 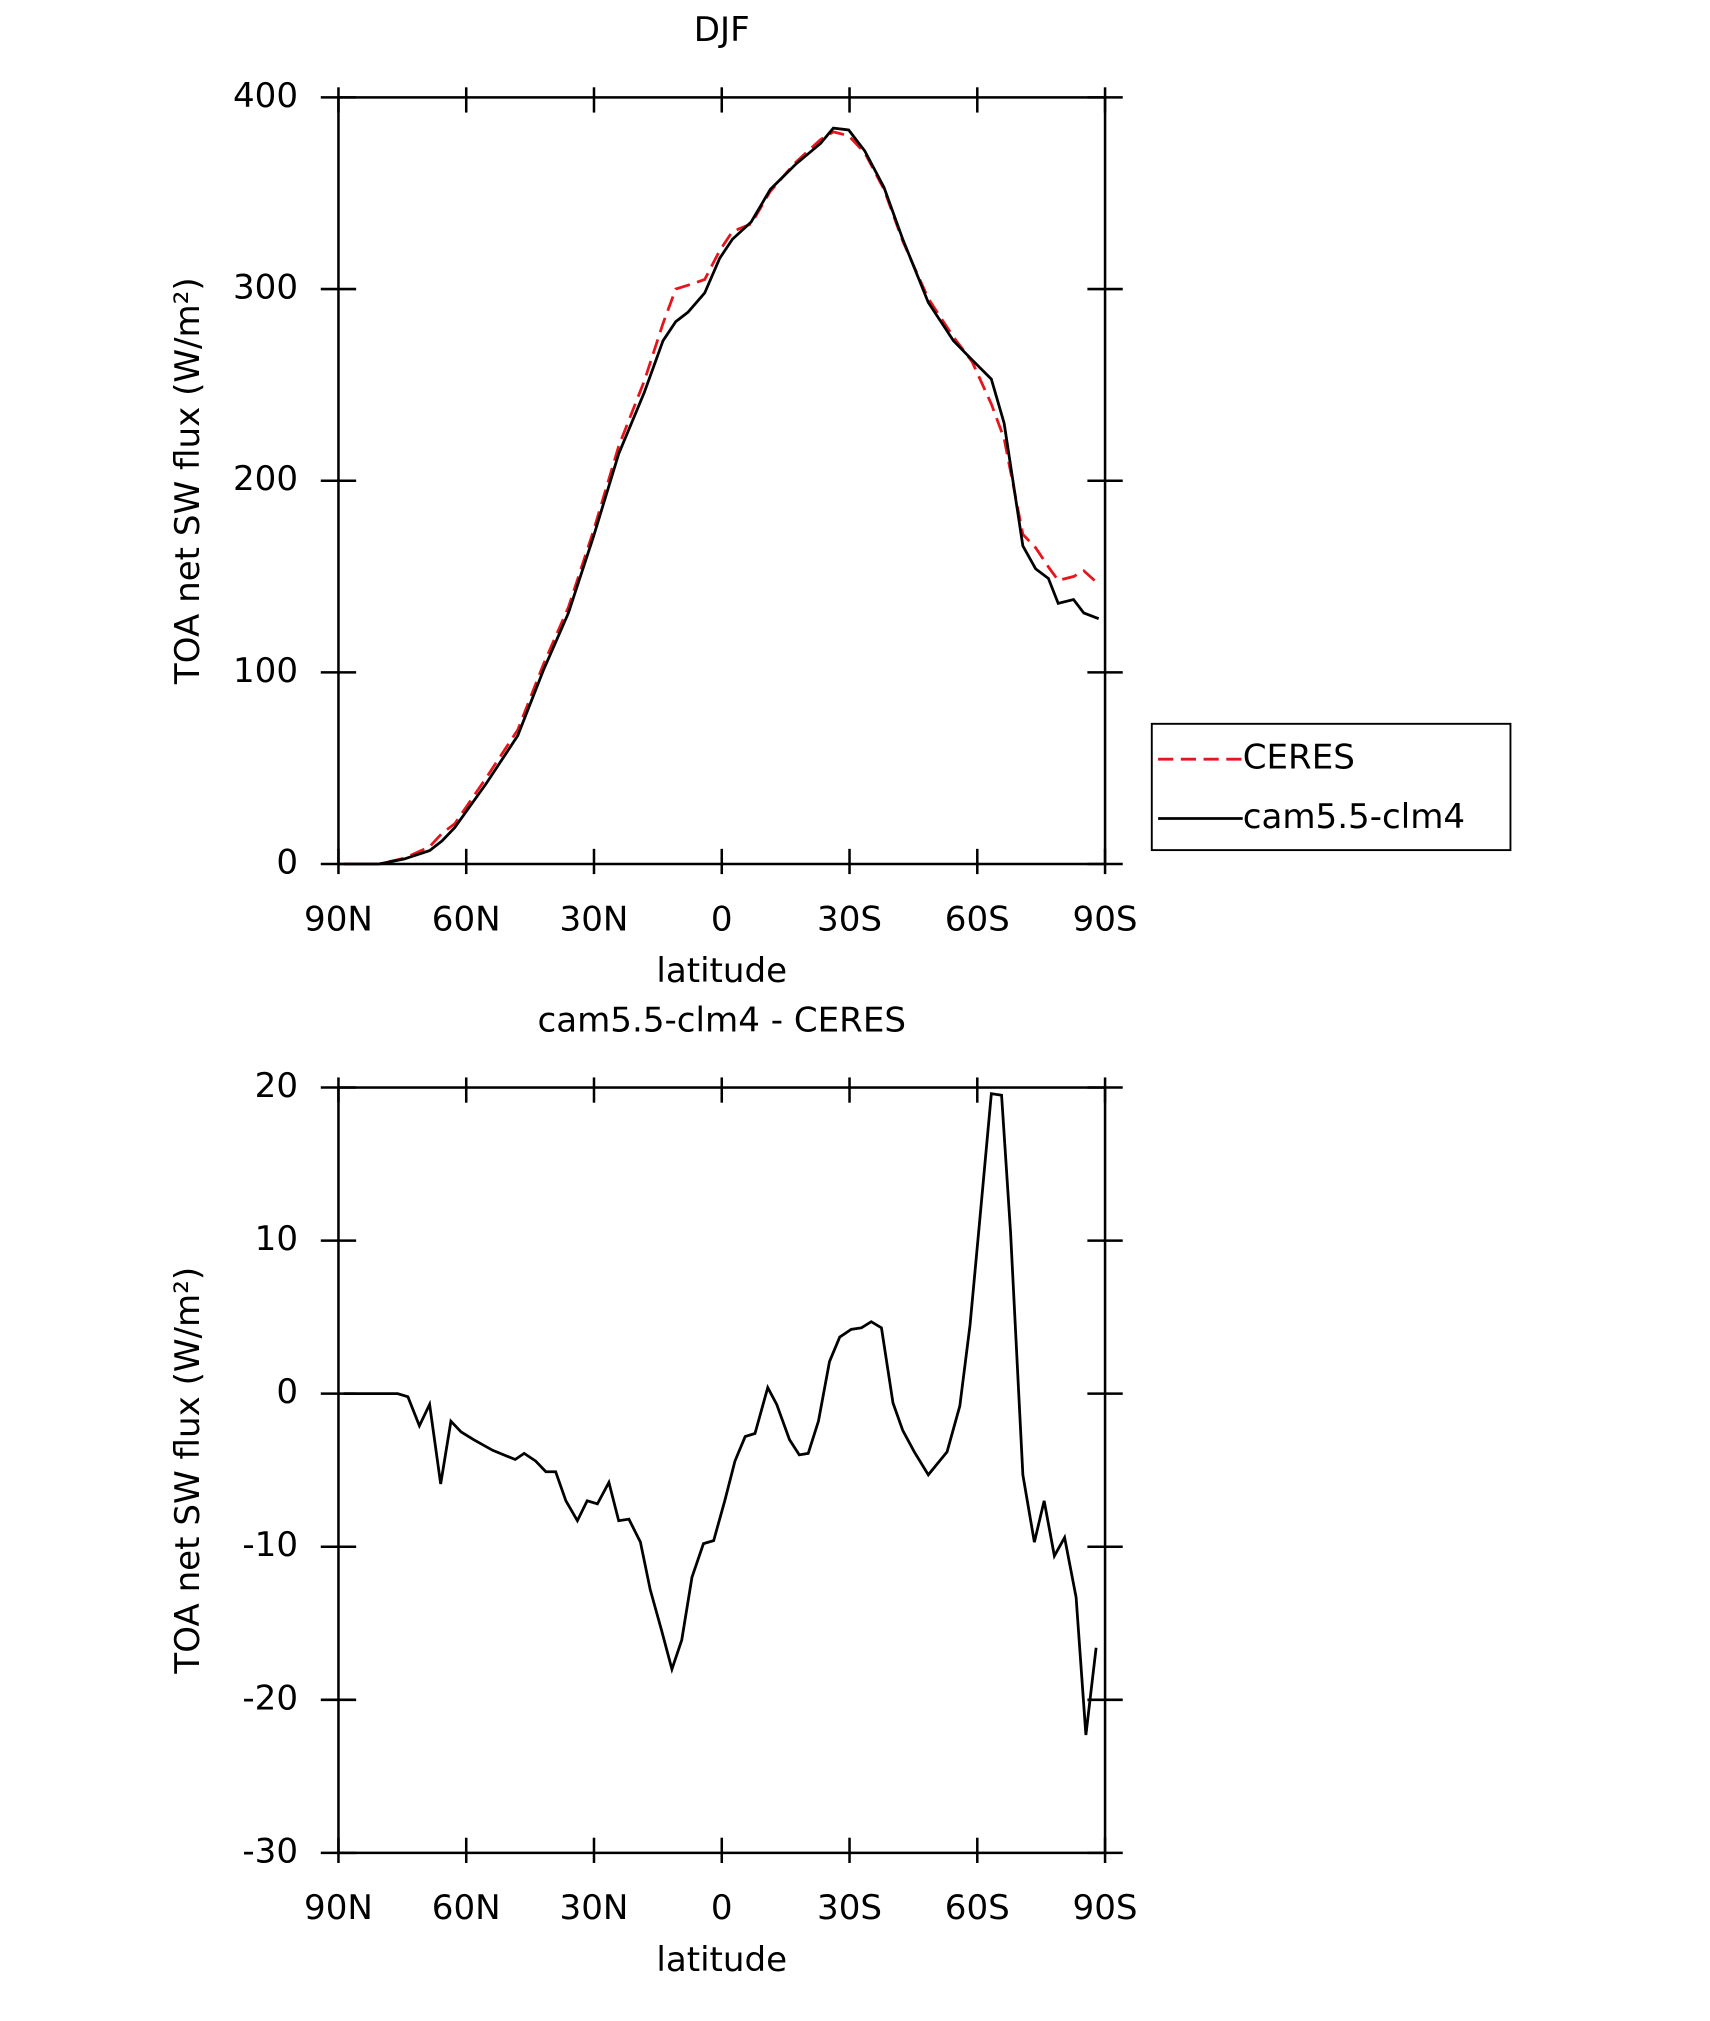 I want to click on y-tick-label: 10, so click(x=276, y=1239).